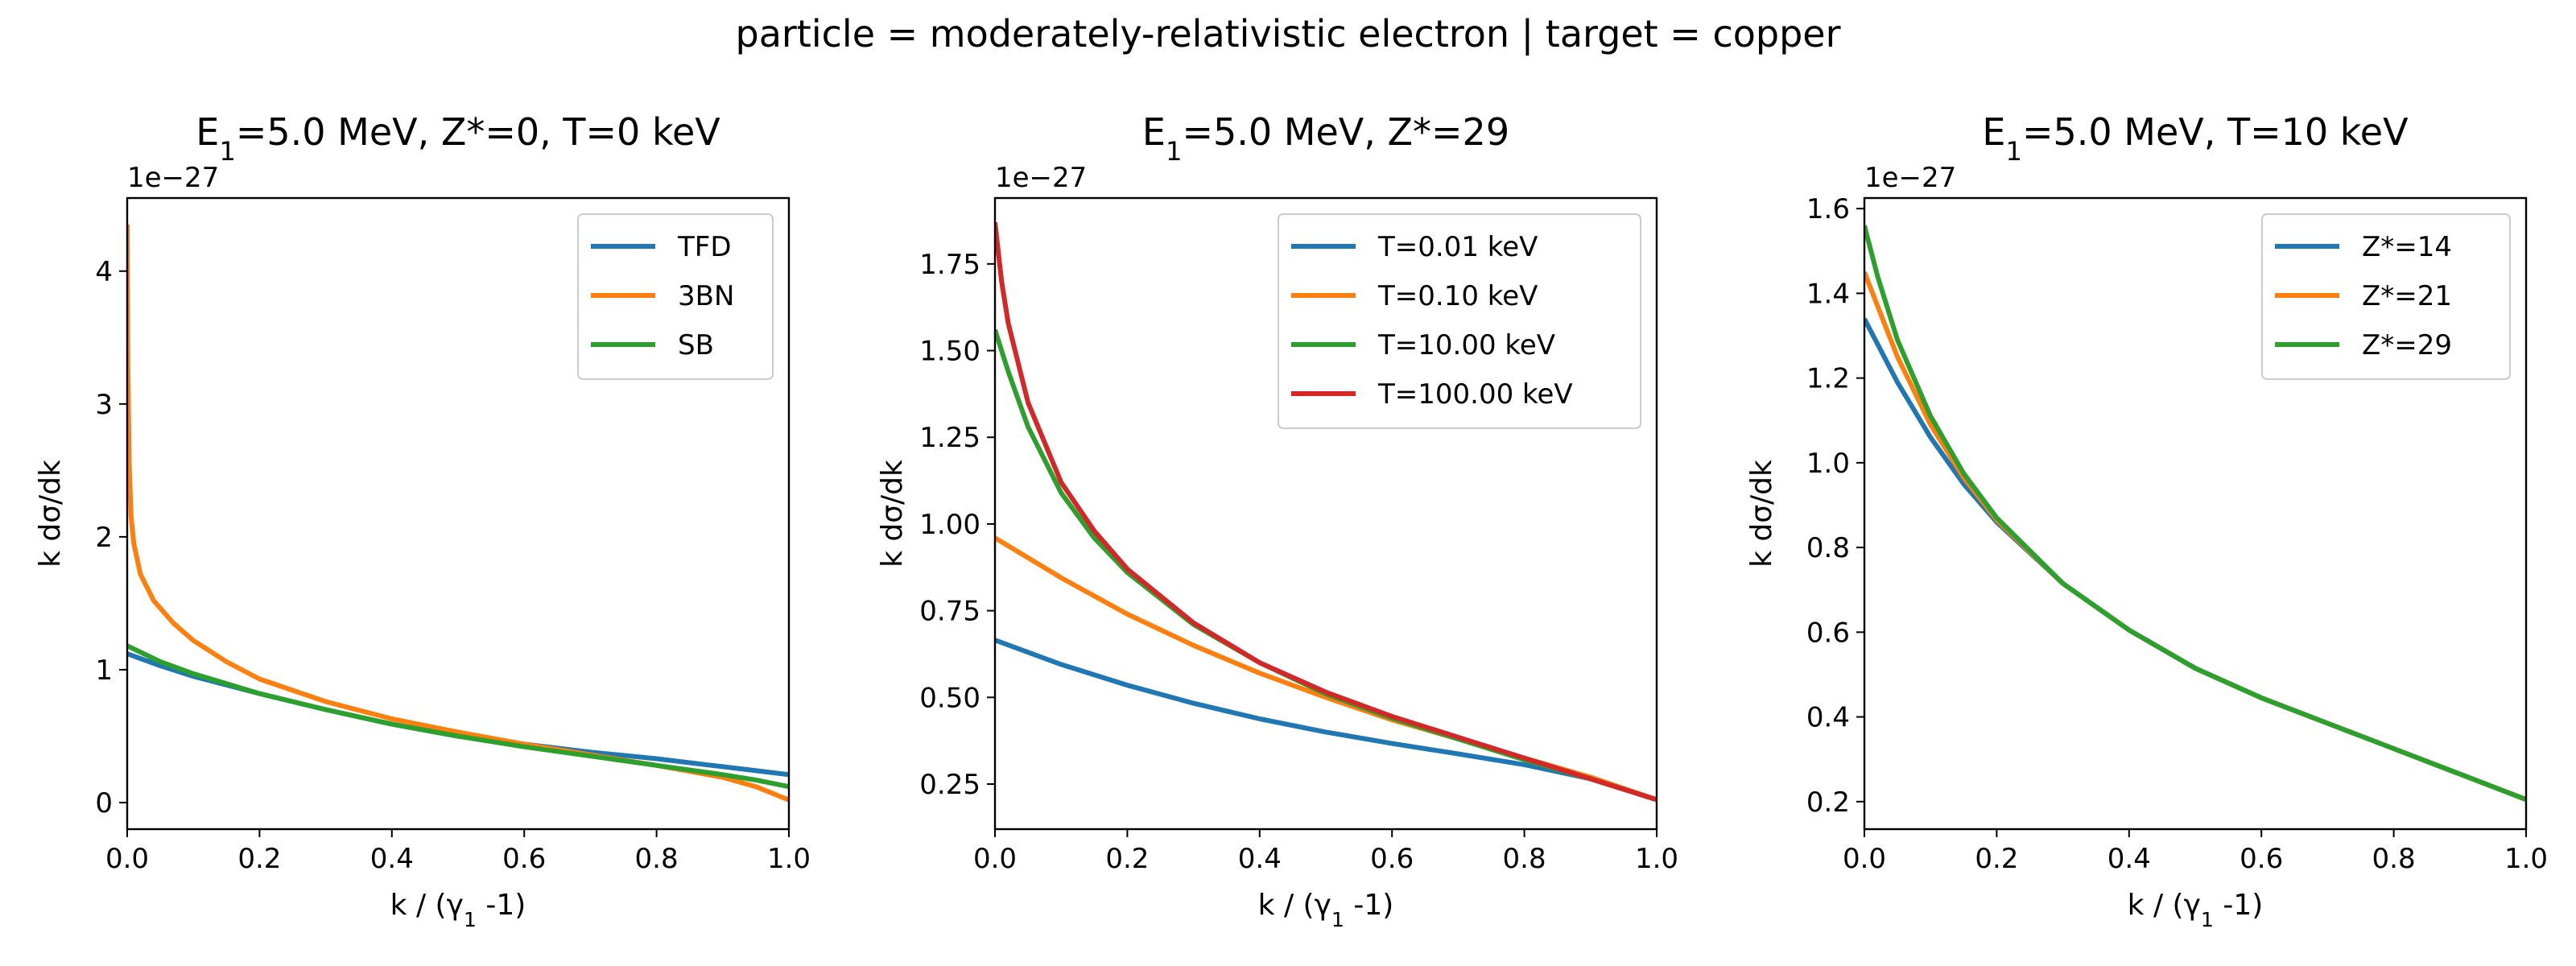 This screenshot has width=2576, height=966. What do you see at coordinates (1828, 209) in the screenshot?
I see `y-tick-label: 1.6` at bounding box center [1828, 209].